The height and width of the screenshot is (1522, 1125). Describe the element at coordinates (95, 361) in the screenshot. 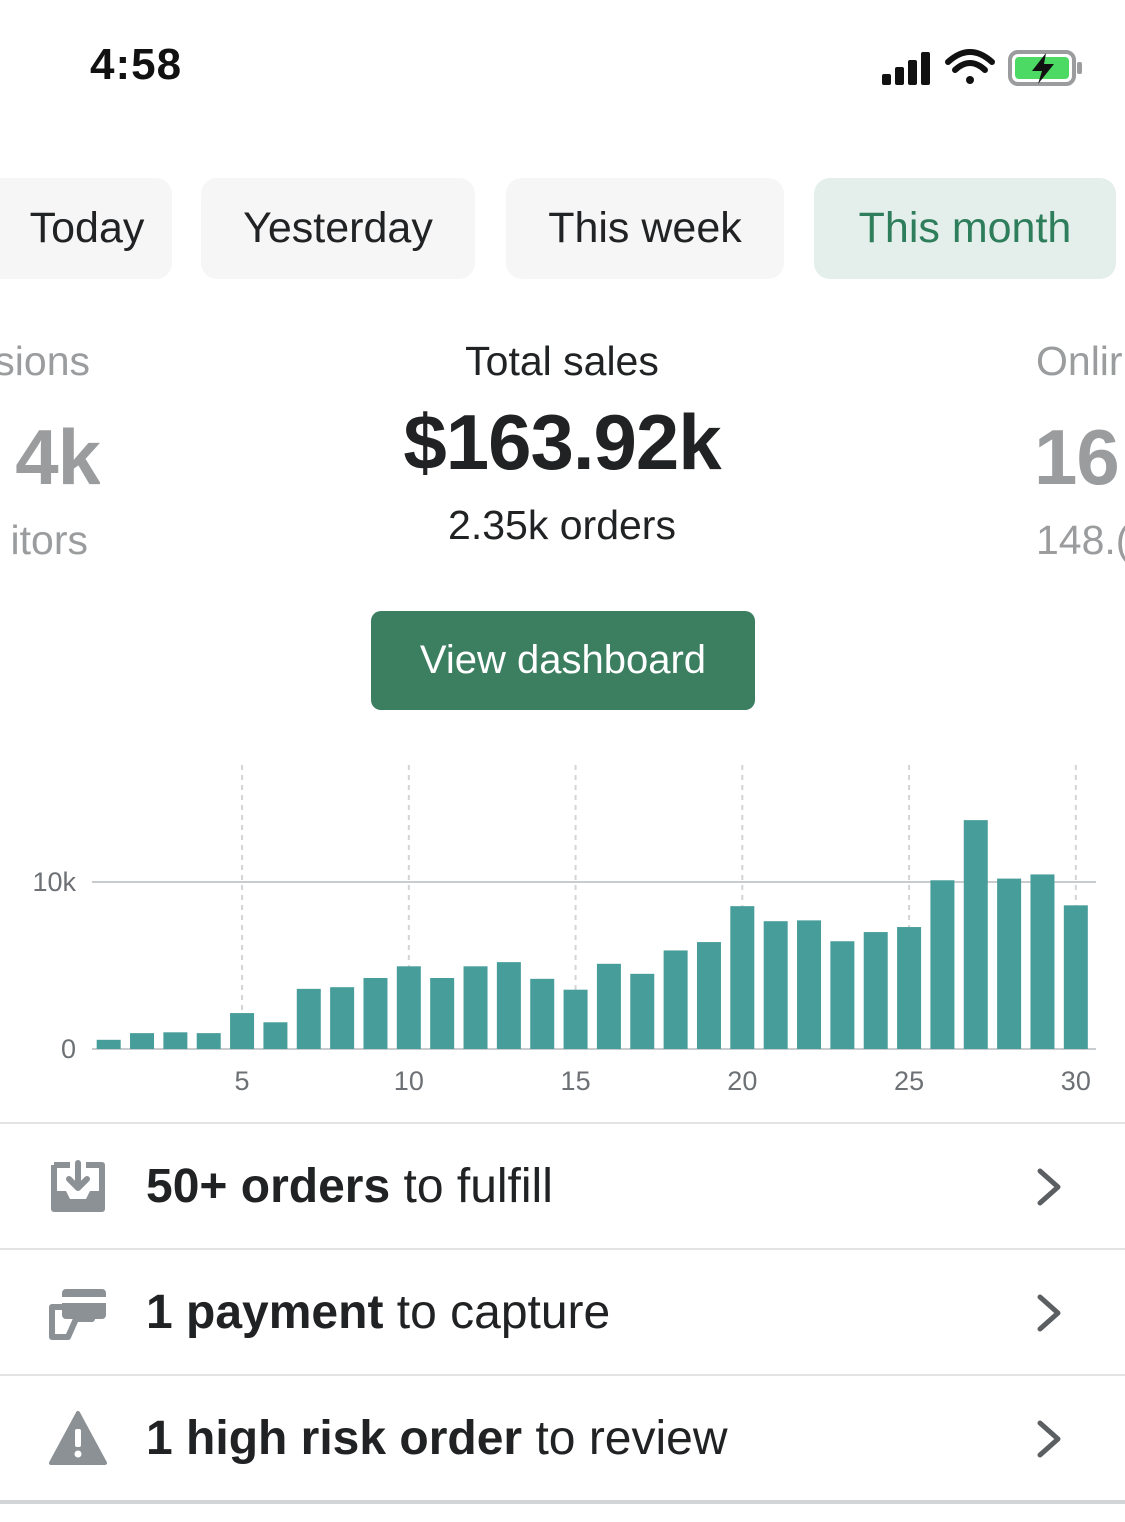

I see `metric-card-sessions: sions` at that location.